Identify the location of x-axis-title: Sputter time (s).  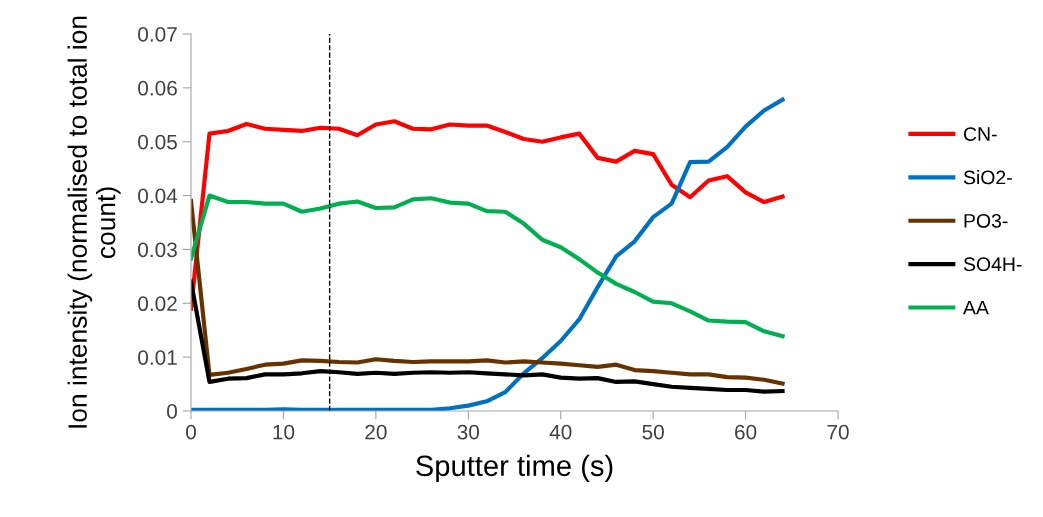
(514, 468).